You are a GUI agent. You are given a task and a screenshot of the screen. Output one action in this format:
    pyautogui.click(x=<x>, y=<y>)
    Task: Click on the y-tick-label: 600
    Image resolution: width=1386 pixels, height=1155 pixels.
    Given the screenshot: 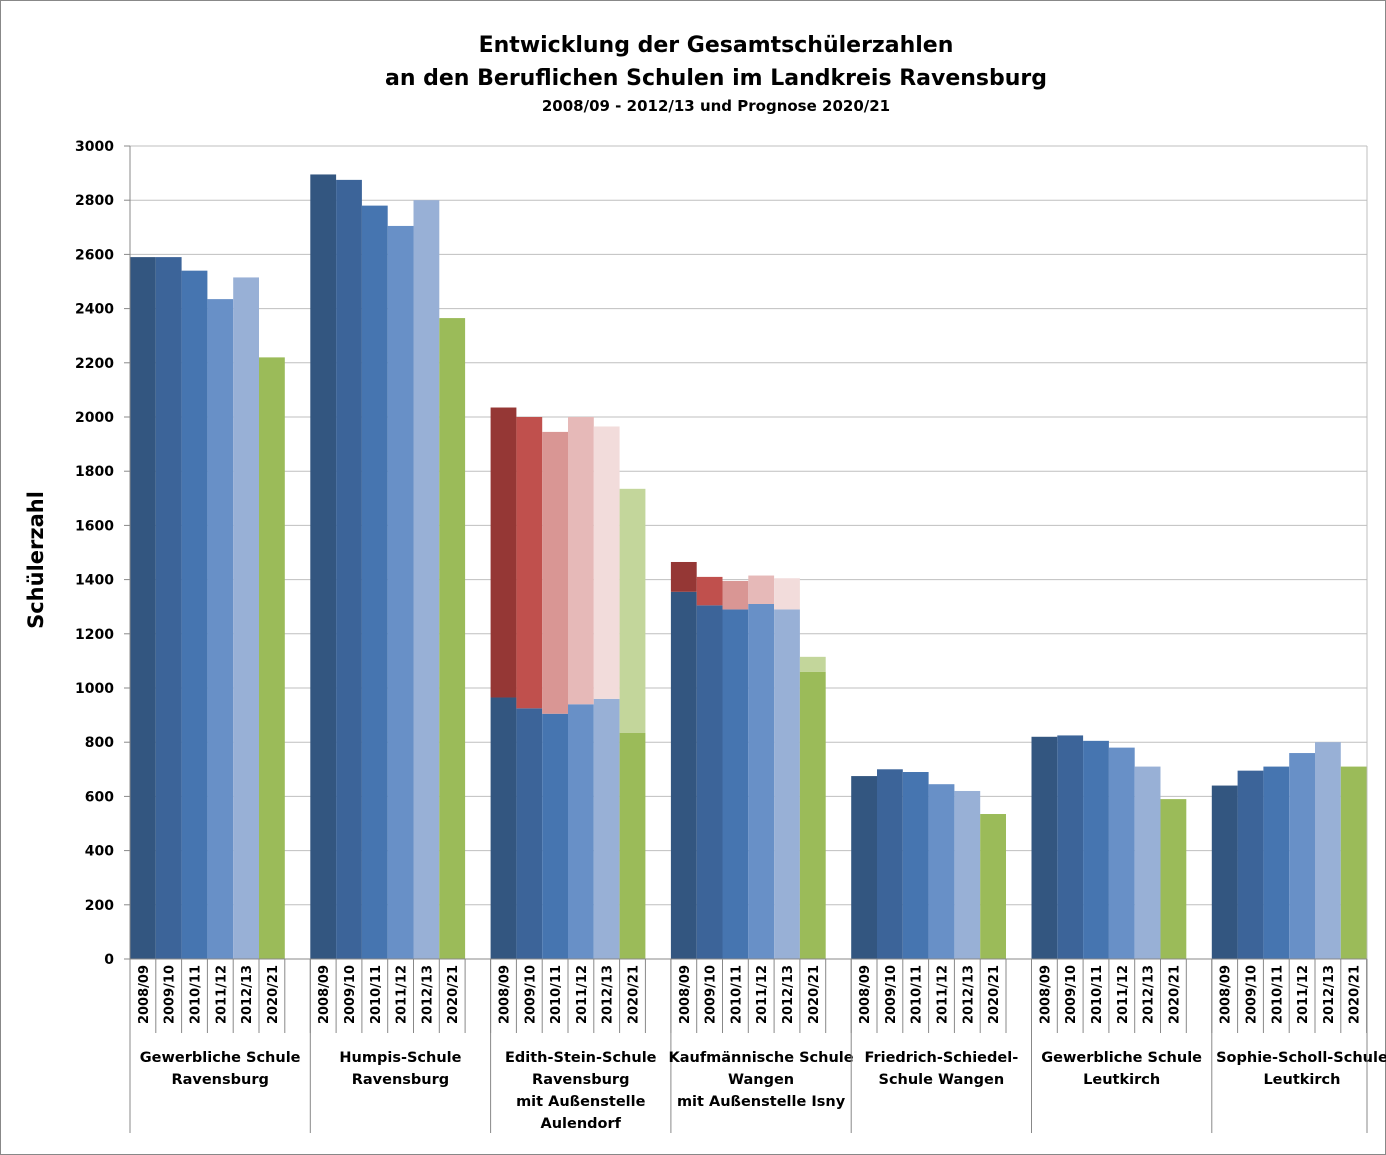 What is the action you would take?
    pyautogui.click(x=99, y=797)
    